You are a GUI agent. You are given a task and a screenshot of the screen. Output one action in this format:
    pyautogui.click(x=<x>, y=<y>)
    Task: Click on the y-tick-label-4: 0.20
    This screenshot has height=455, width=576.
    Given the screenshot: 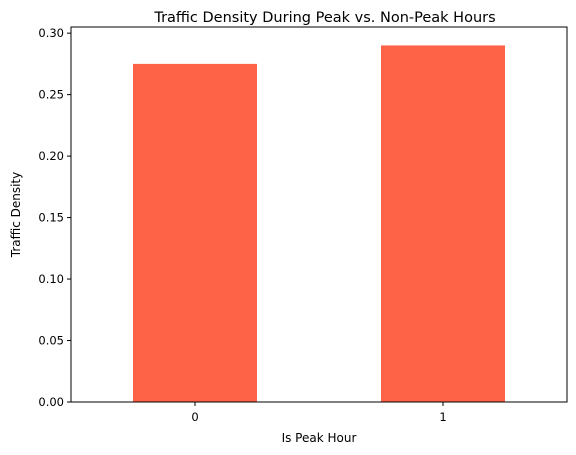 What is the action you would take?
    pyautogui.click(x=51, y=156)
    